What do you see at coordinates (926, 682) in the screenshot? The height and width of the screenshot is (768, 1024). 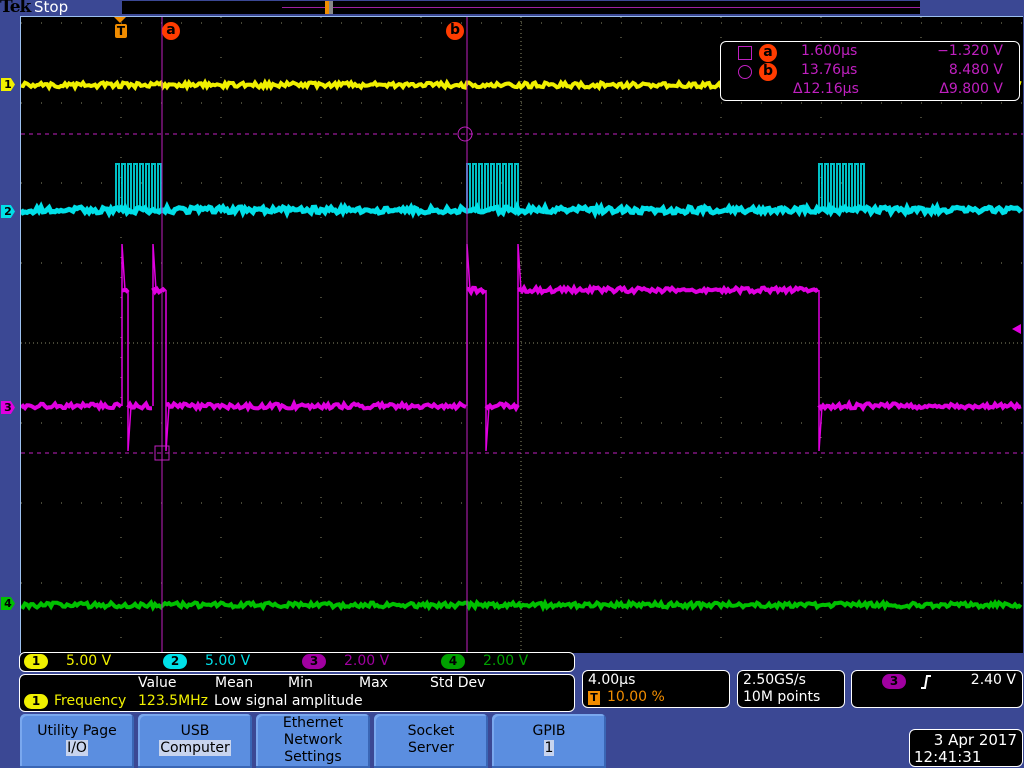 I see `rising-edge-icon` at bounding box center [926, 682].